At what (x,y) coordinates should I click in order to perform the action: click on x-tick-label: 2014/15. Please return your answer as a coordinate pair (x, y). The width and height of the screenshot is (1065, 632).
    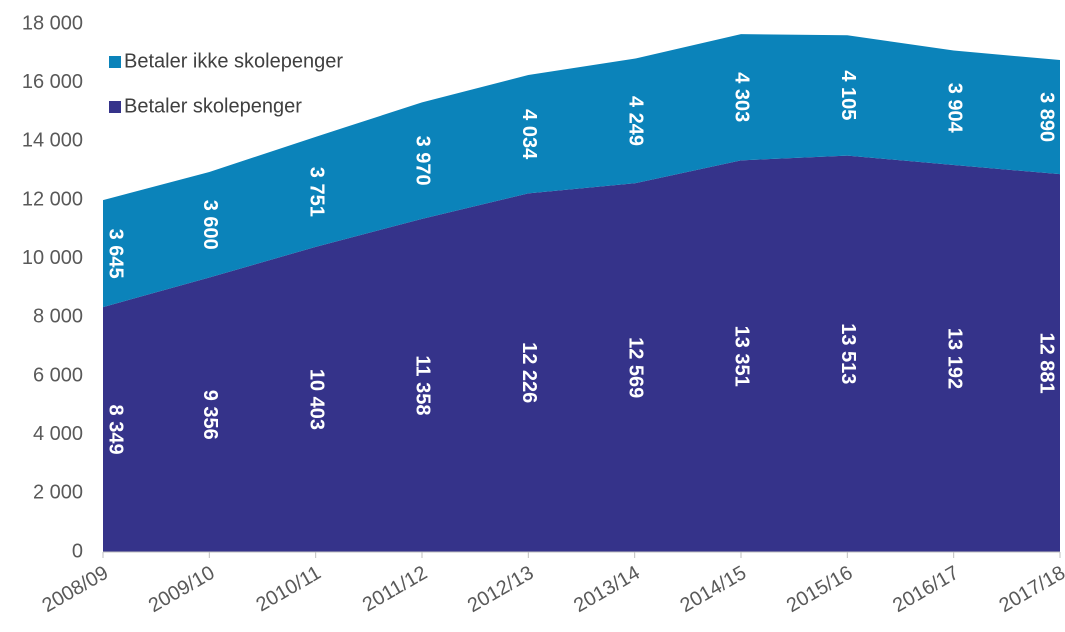
    Looking at the image, I should click on (714, 589).